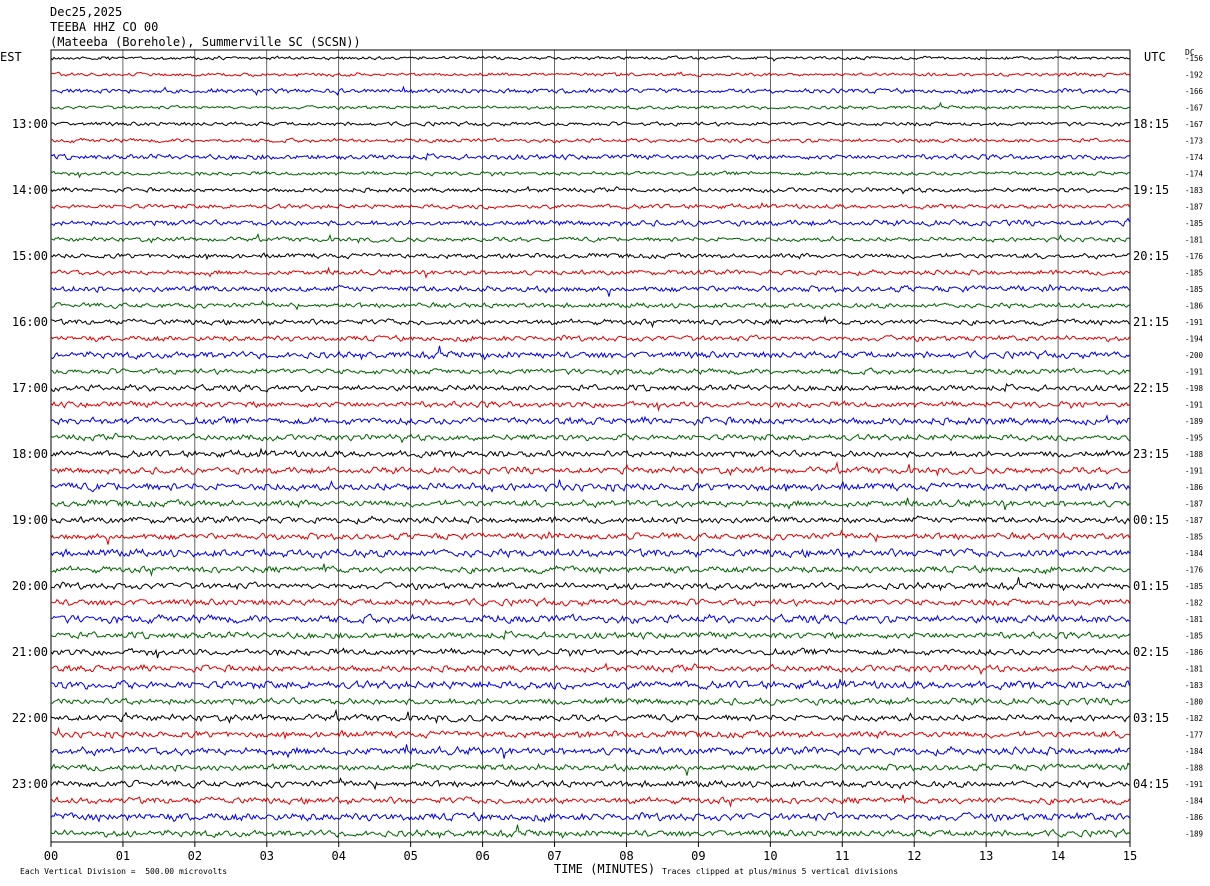  I want to click on dc-offset-value: -195, so click(1194, 438).